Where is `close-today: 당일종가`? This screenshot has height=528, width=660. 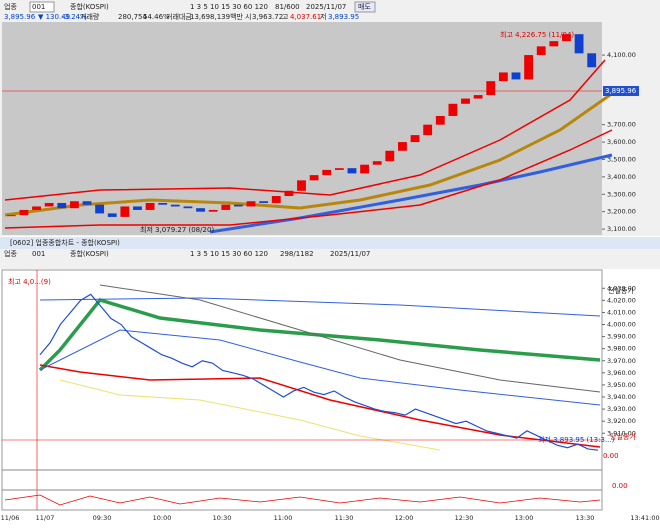 close-today: 당일종가 is located at coordinates (623, 436).